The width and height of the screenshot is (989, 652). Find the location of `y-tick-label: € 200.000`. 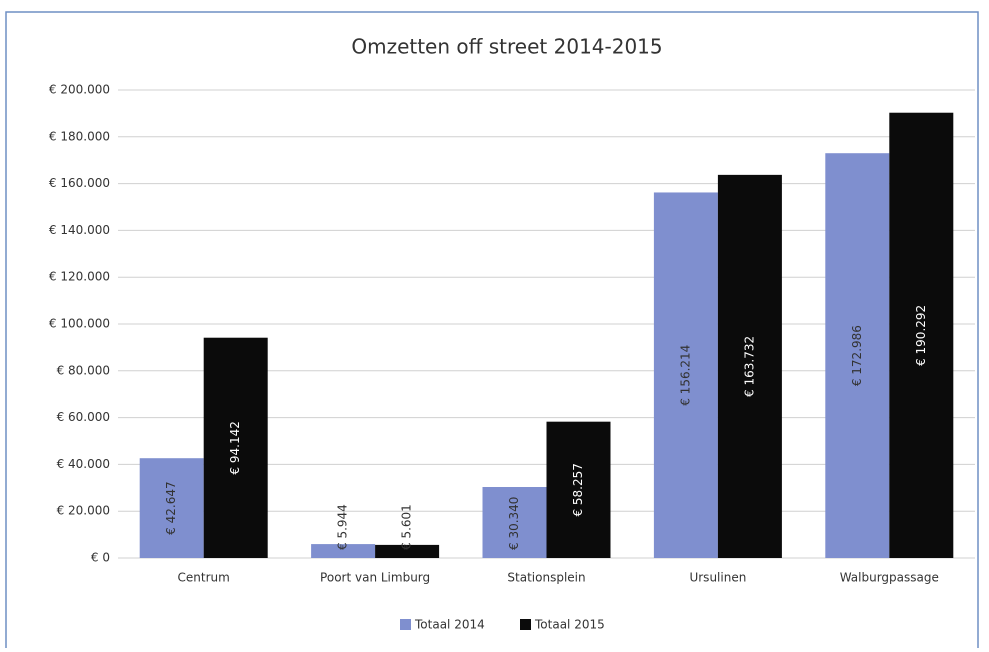

y-tick-label: € 200.000 is located at coordinates (79, 90).